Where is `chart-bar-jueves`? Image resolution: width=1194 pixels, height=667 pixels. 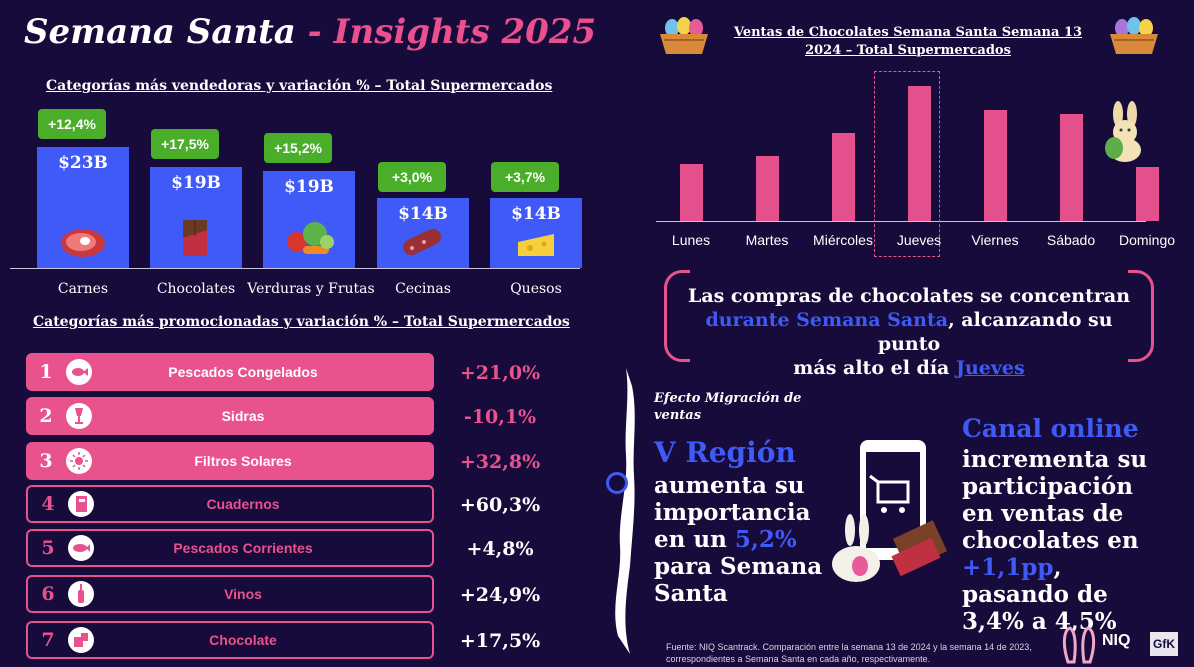 chart-bar-jueves is located at coordinates (919, 153).